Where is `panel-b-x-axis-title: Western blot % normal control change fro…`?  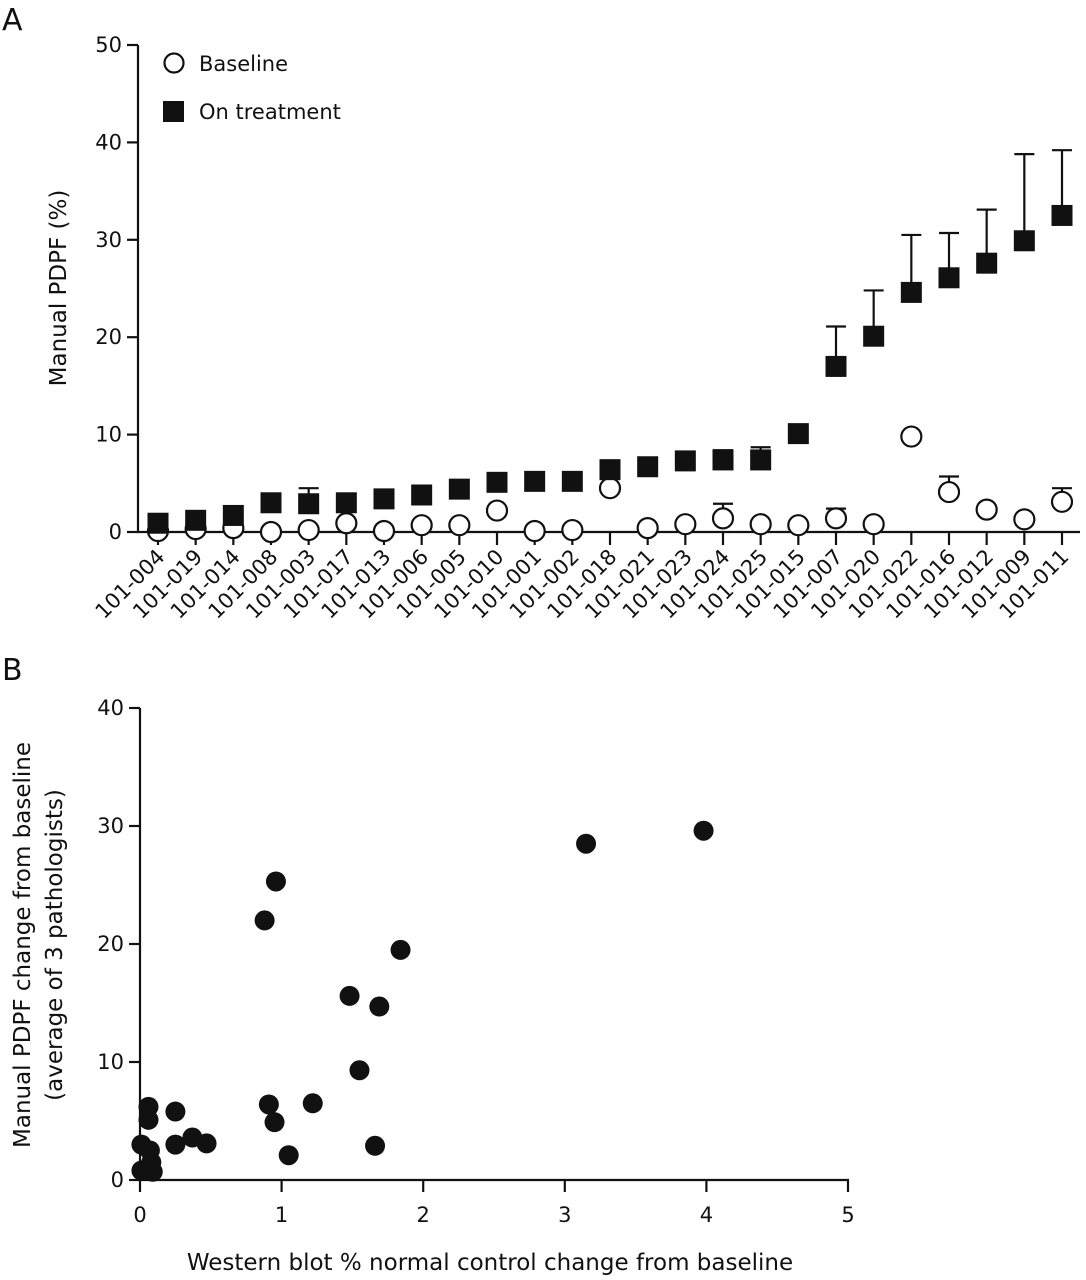
panel-b-x-axis-title: Western blot % normal control change fro… is located at coordinates (490, 1263).